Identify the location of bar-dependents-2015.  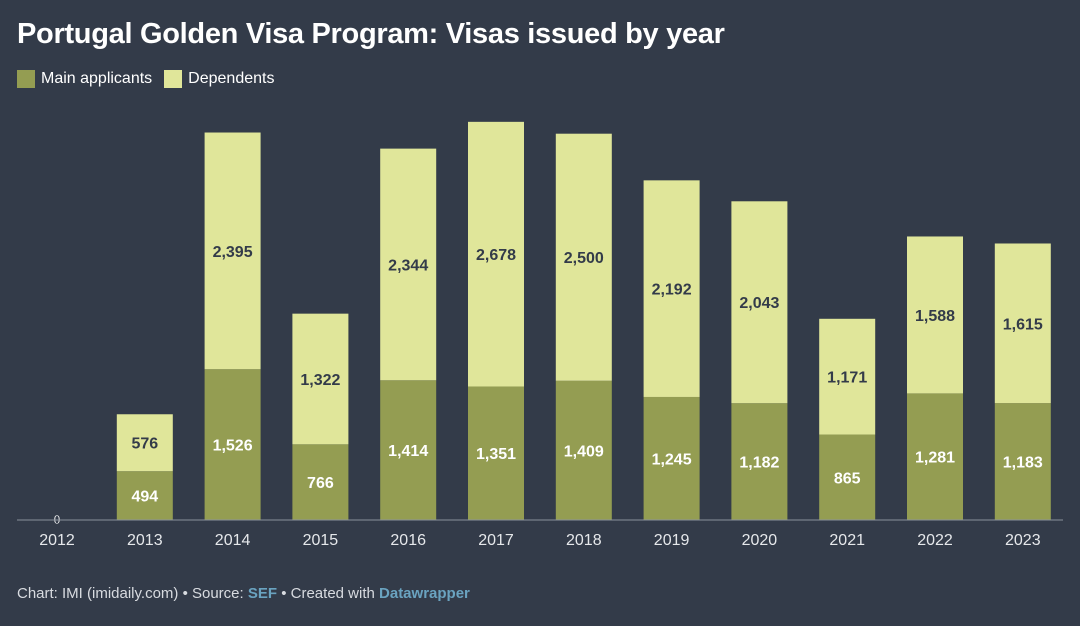
(320, 379).